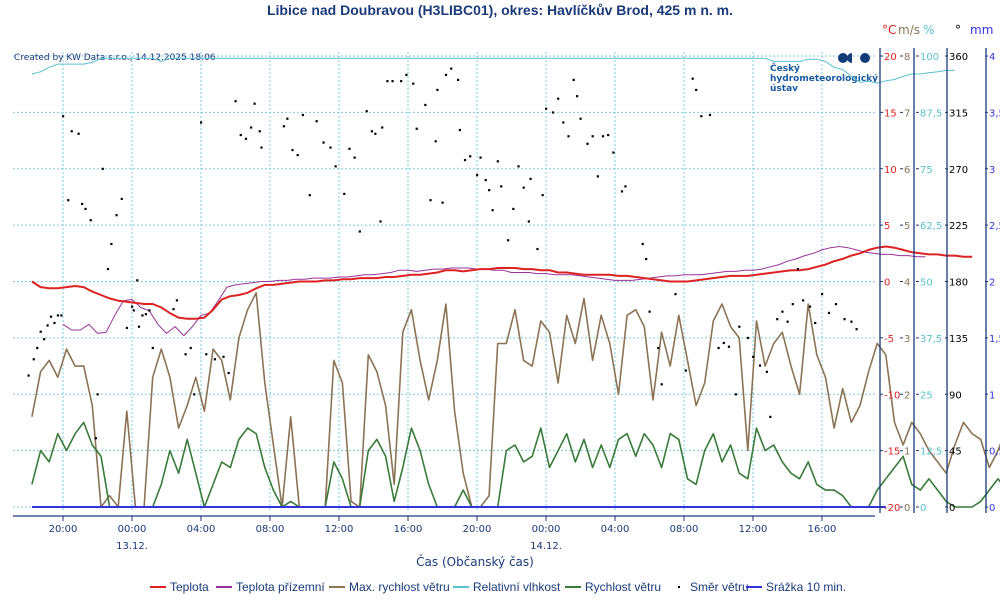  What do you see at coordinates (994, 113) in the screenshot?
I see `axis-tick-rain: 3,5` at bounding box center [994, 113].